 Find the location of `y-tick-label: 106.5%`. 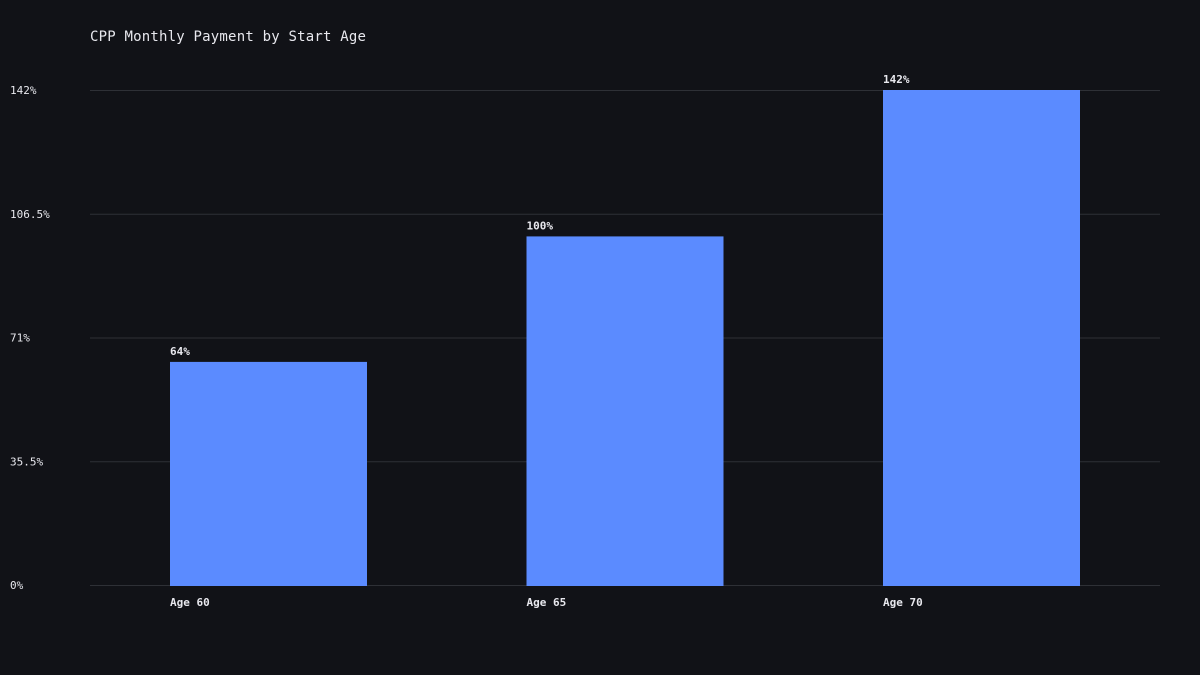

y-tick-label: 106.5% is located at coordinates (30, 214).